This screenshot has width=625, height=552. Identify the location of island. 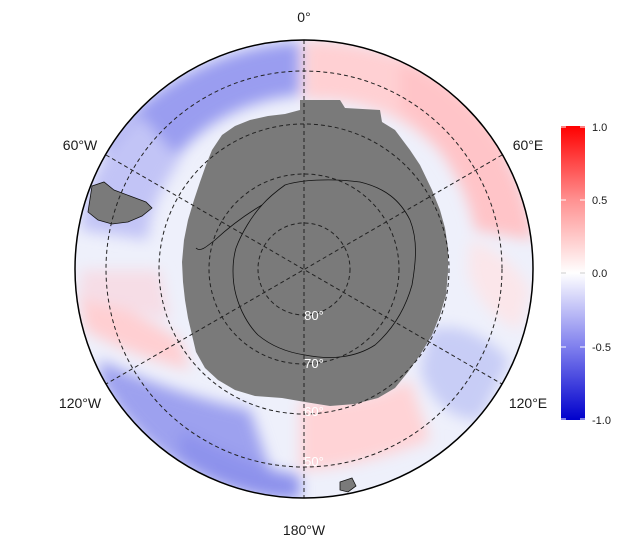
(348, 485).